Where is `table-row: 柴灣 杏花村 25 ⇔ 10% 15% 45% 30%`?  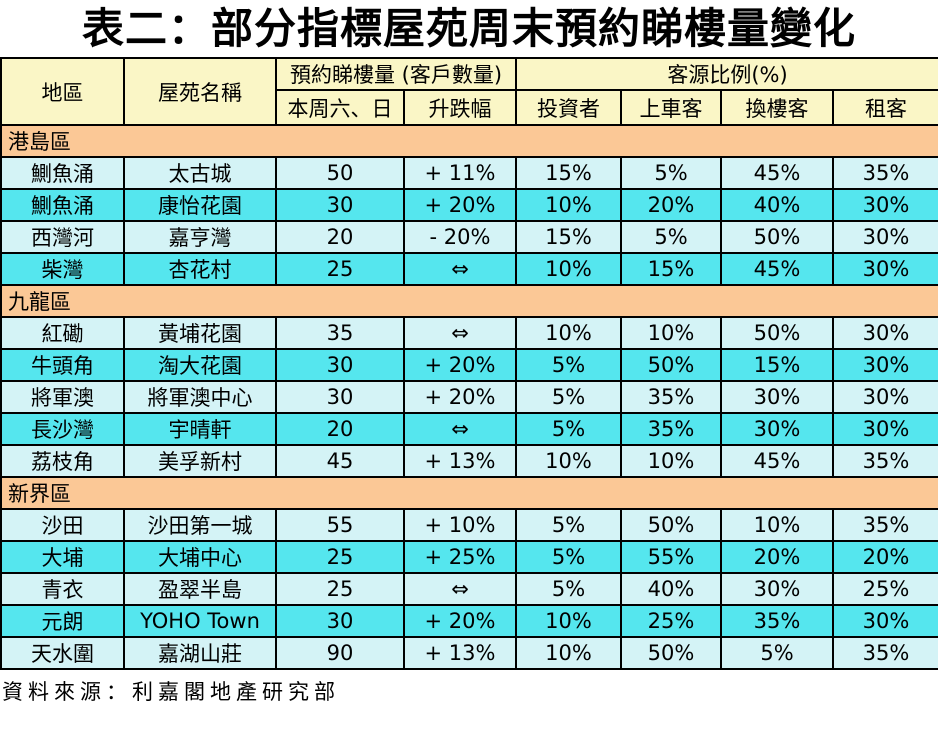
table-row: 柴灣 杏花村 25 ⇔ 10% 15% 45% 30% is located at coordinates (469, 269).